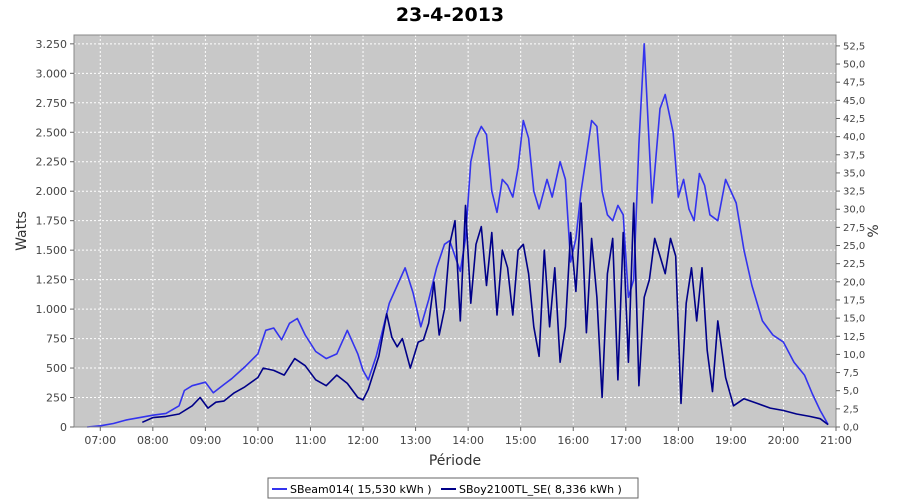 The height and width of the screenshot is (500, 900). What do you see at coordinates (52, 309) in the screenshot?
I see `y-tick-label: 1.000` at bounding box center [52, 309].